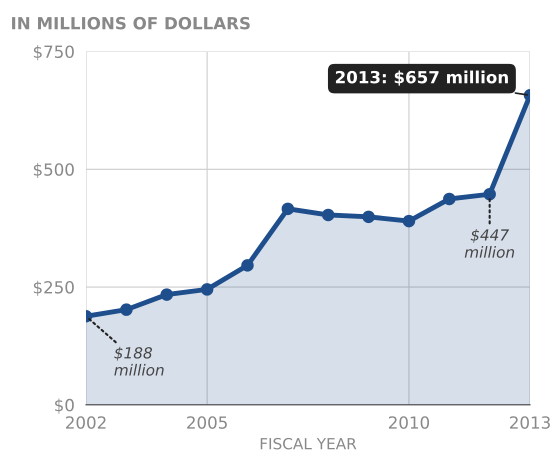 The height and width of the screenshot is (468, 555). I want to click on x-tick-label: 2010, so click(409, 422).